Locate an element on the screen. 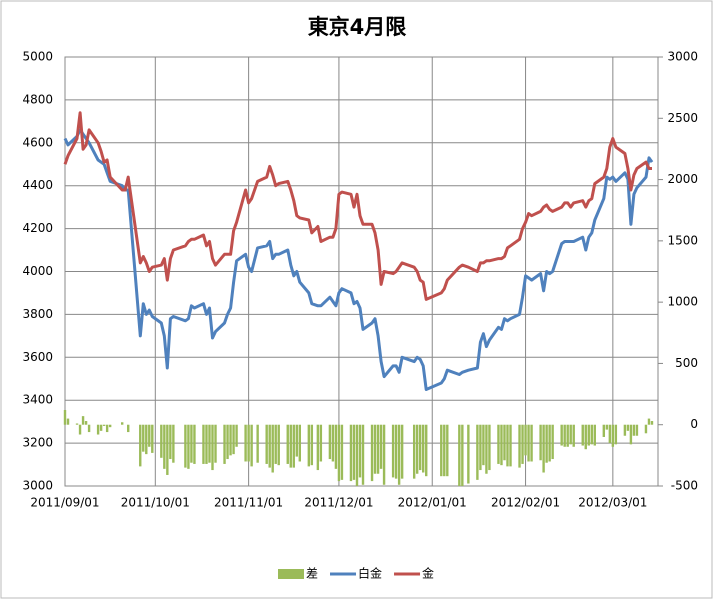  x-tick-label: 2011/11/01 is located at coordinates (248, 503).